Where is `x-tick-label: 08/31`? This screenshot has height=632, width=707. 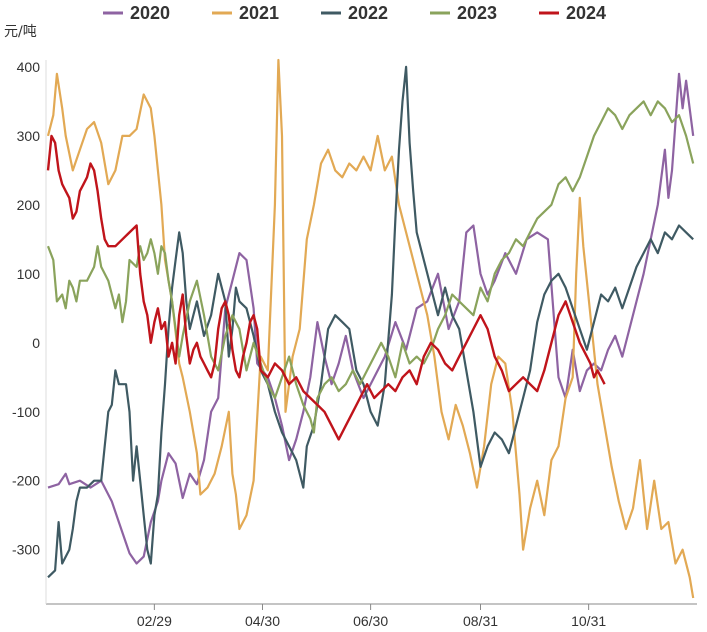 x-tick-label: 08/31 is located at coordinates (480, 621).